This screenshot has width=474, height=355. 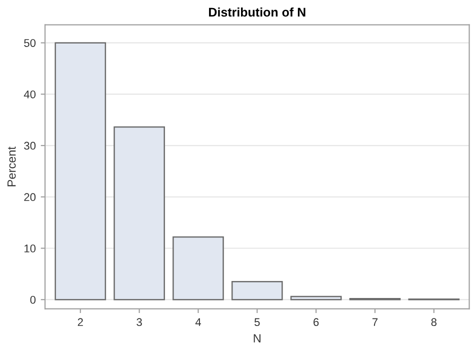 I want to click on y-tick-label: 40, so click(x=30, y=94).